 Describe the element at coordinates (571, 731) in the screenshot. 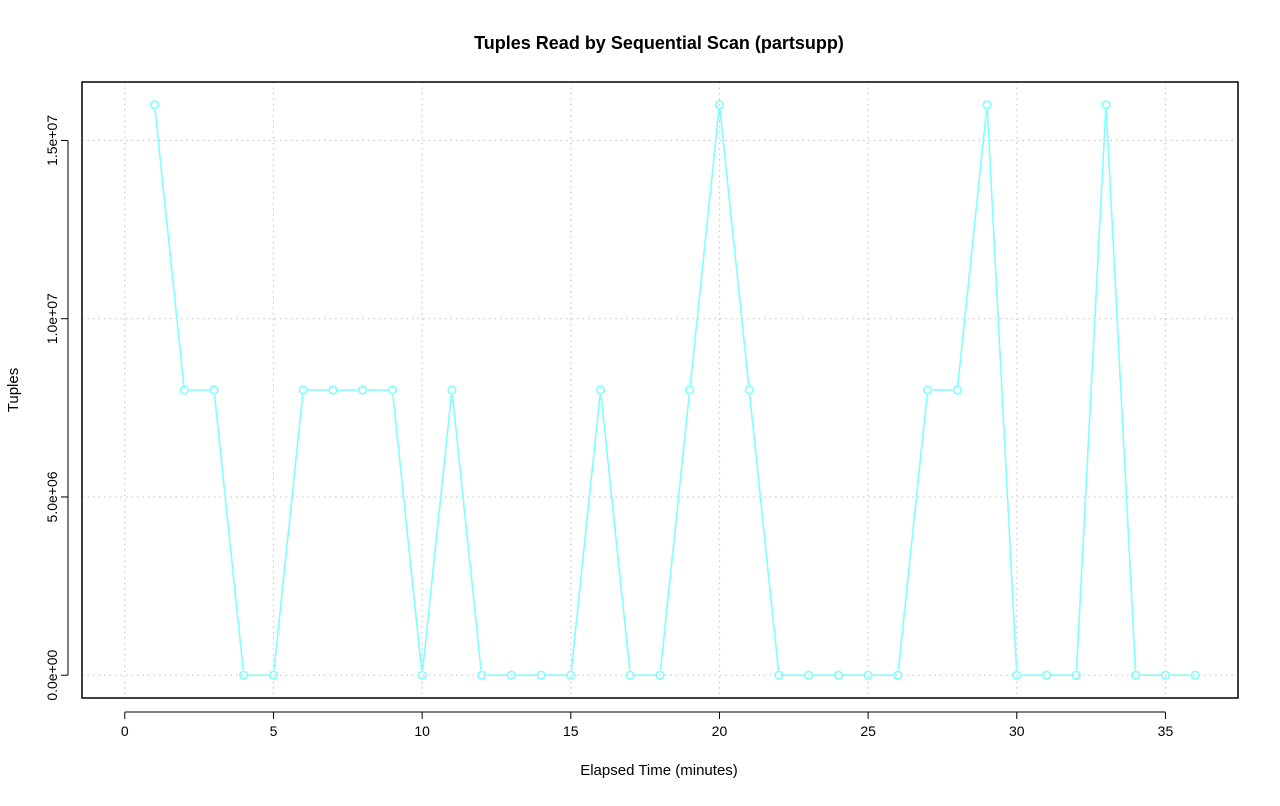

I see `x-tick-label: 15` at that location.